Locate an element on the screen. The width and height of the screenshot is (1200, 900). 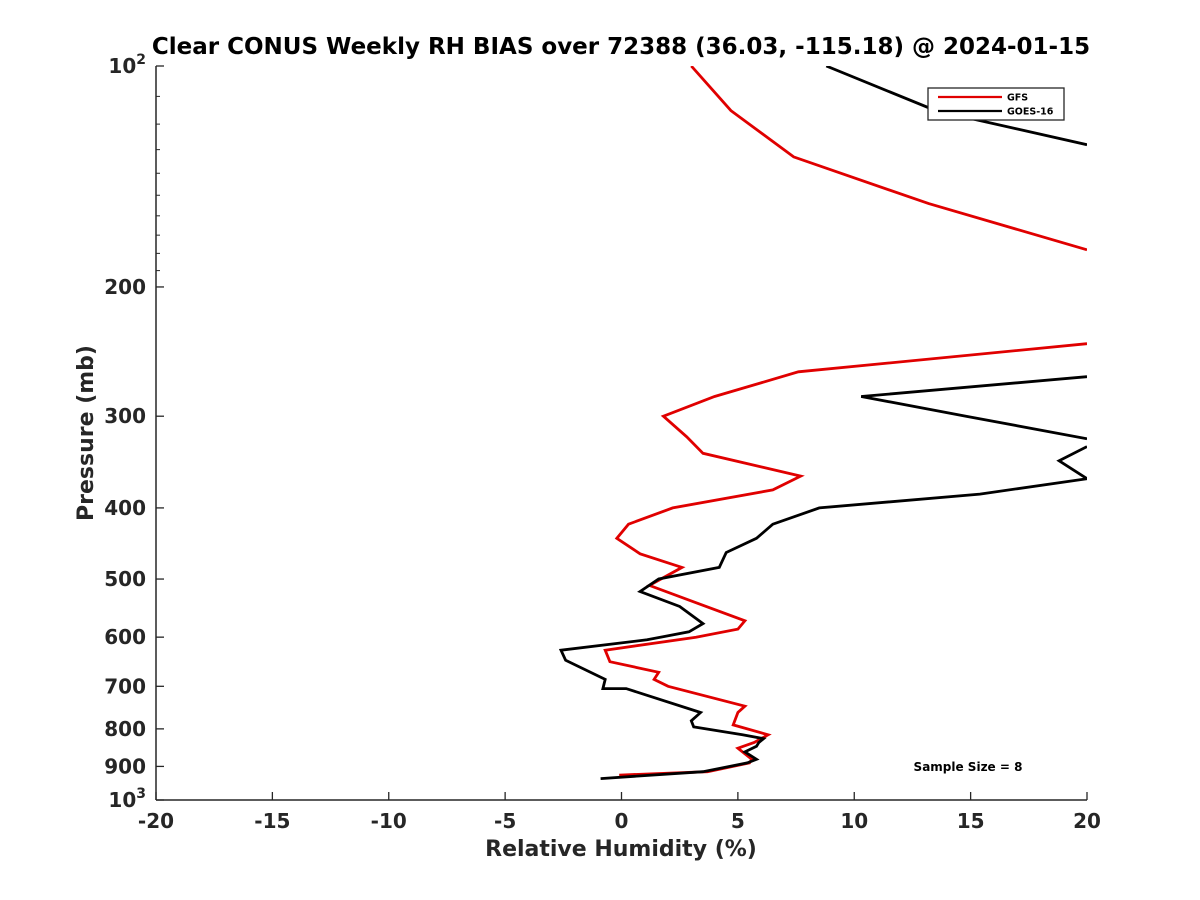
y-tick-label: 700 is located at coordinates (125, 686).